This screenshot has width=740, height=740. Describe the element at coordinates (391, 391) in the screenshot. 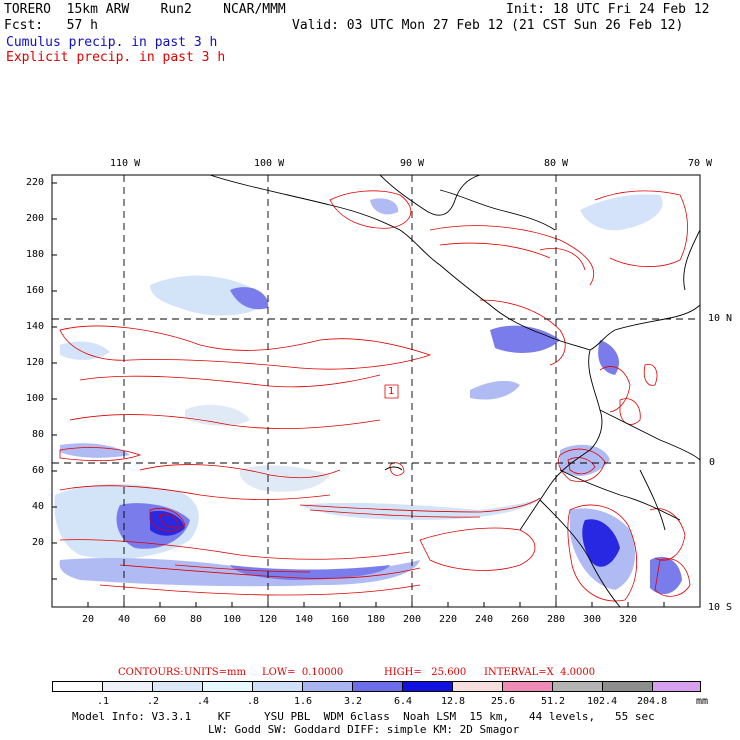

I see `box-label: 1` at that location.